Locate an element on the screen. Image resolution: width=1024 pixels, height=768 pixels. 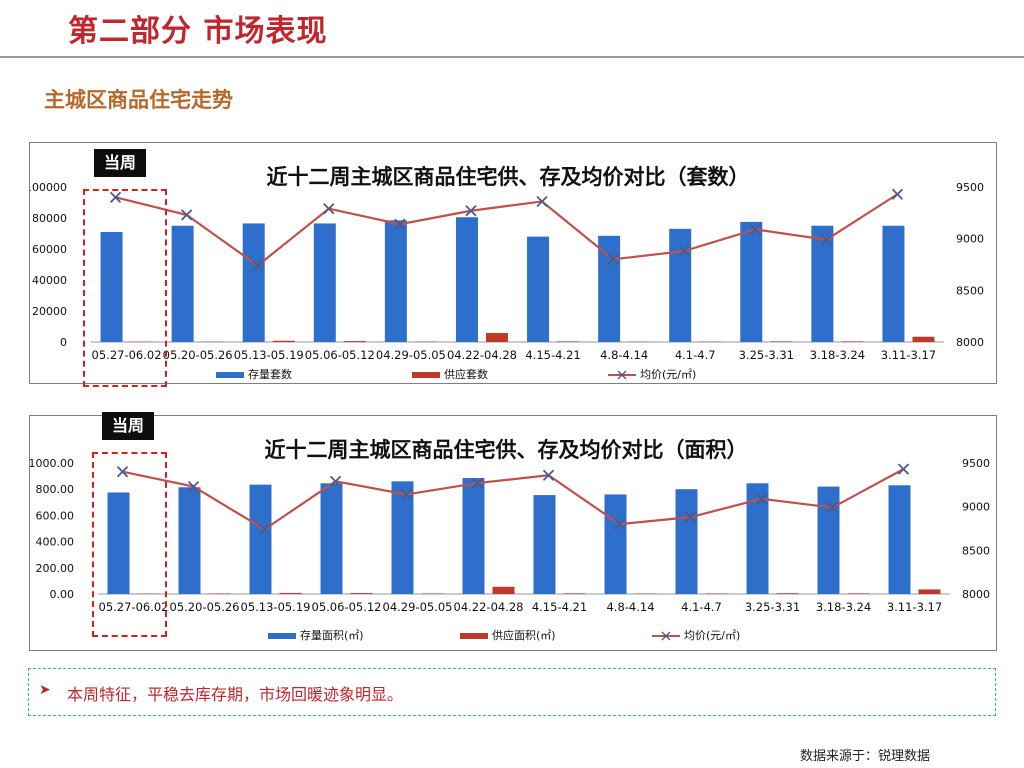
y-right-tick-label: 9500 is located at coordinates (970, 187).